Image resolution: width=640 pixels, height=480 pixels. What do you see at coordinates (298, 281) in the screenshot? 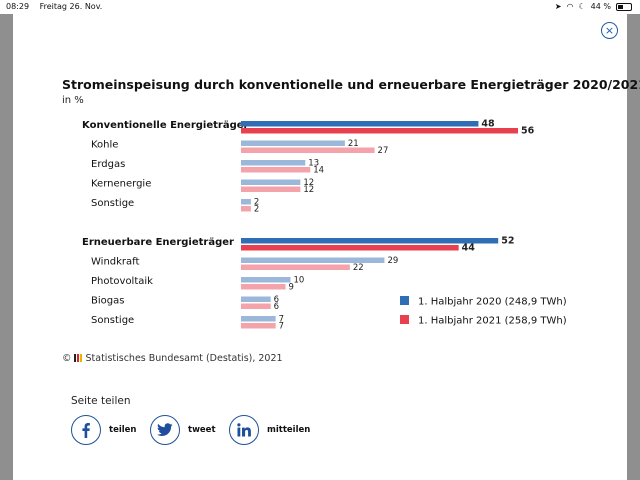
I see `bar-value-label: 10` at bounding box center [298, 281].